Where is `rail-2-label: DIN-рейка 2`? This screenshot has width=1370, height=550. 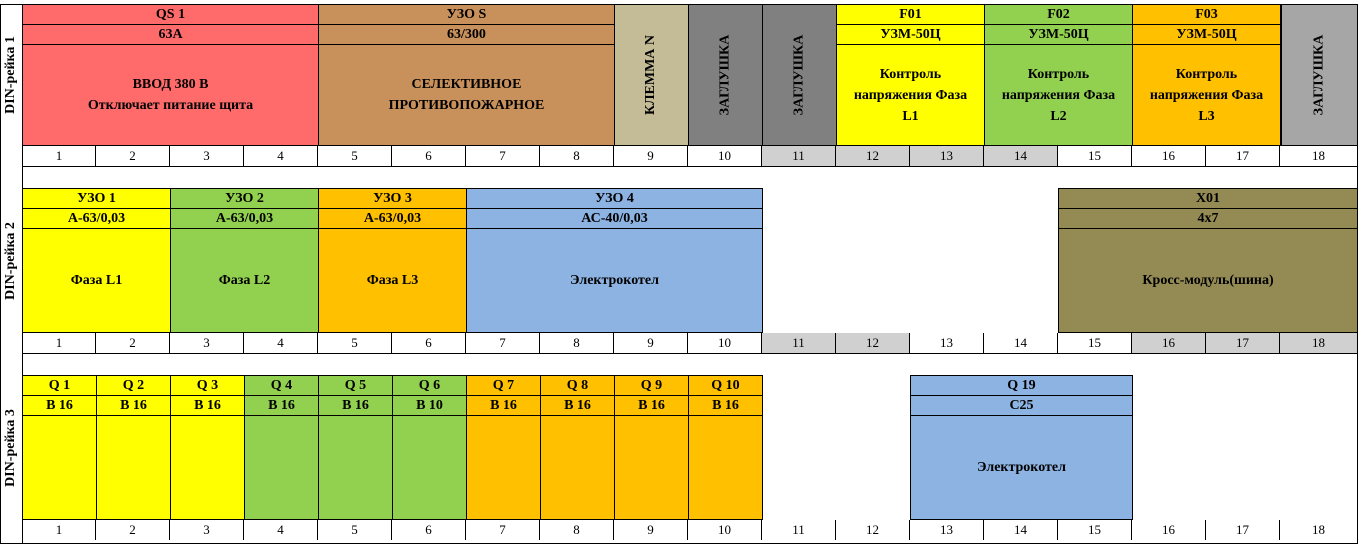 rail-2-label: DIN-рейка 2 is located at coordinates (11, 260).